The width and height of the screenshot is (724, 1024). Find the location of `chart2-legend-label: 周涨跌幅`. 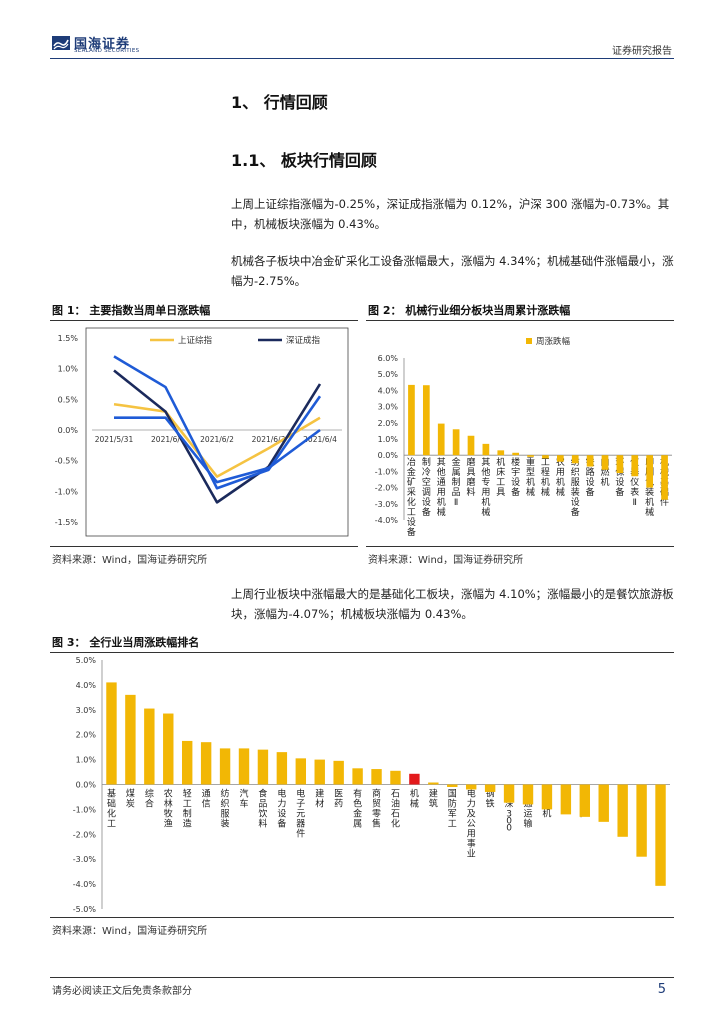

chart2-legend-label: 周涨跌幅 is located at coordinates (553, 341).